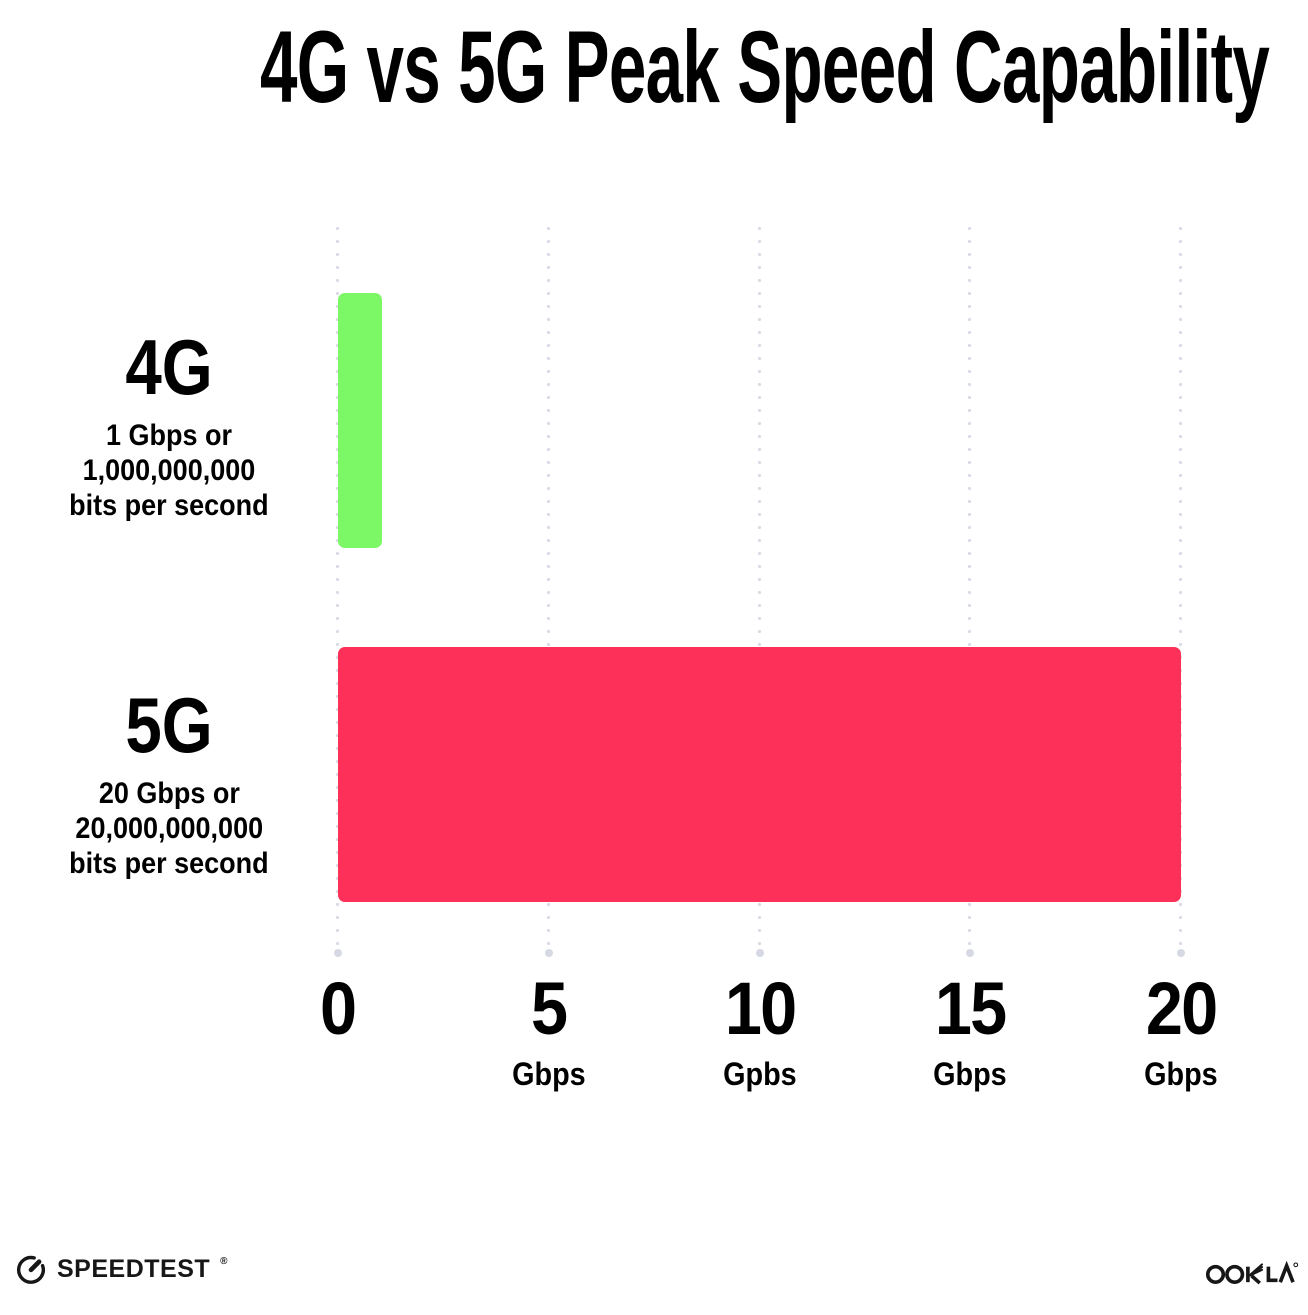 The width and height of the screenshot is (1308, 1315). I want to click on xtick-15: 15 Gbps, so click(970, 1029).